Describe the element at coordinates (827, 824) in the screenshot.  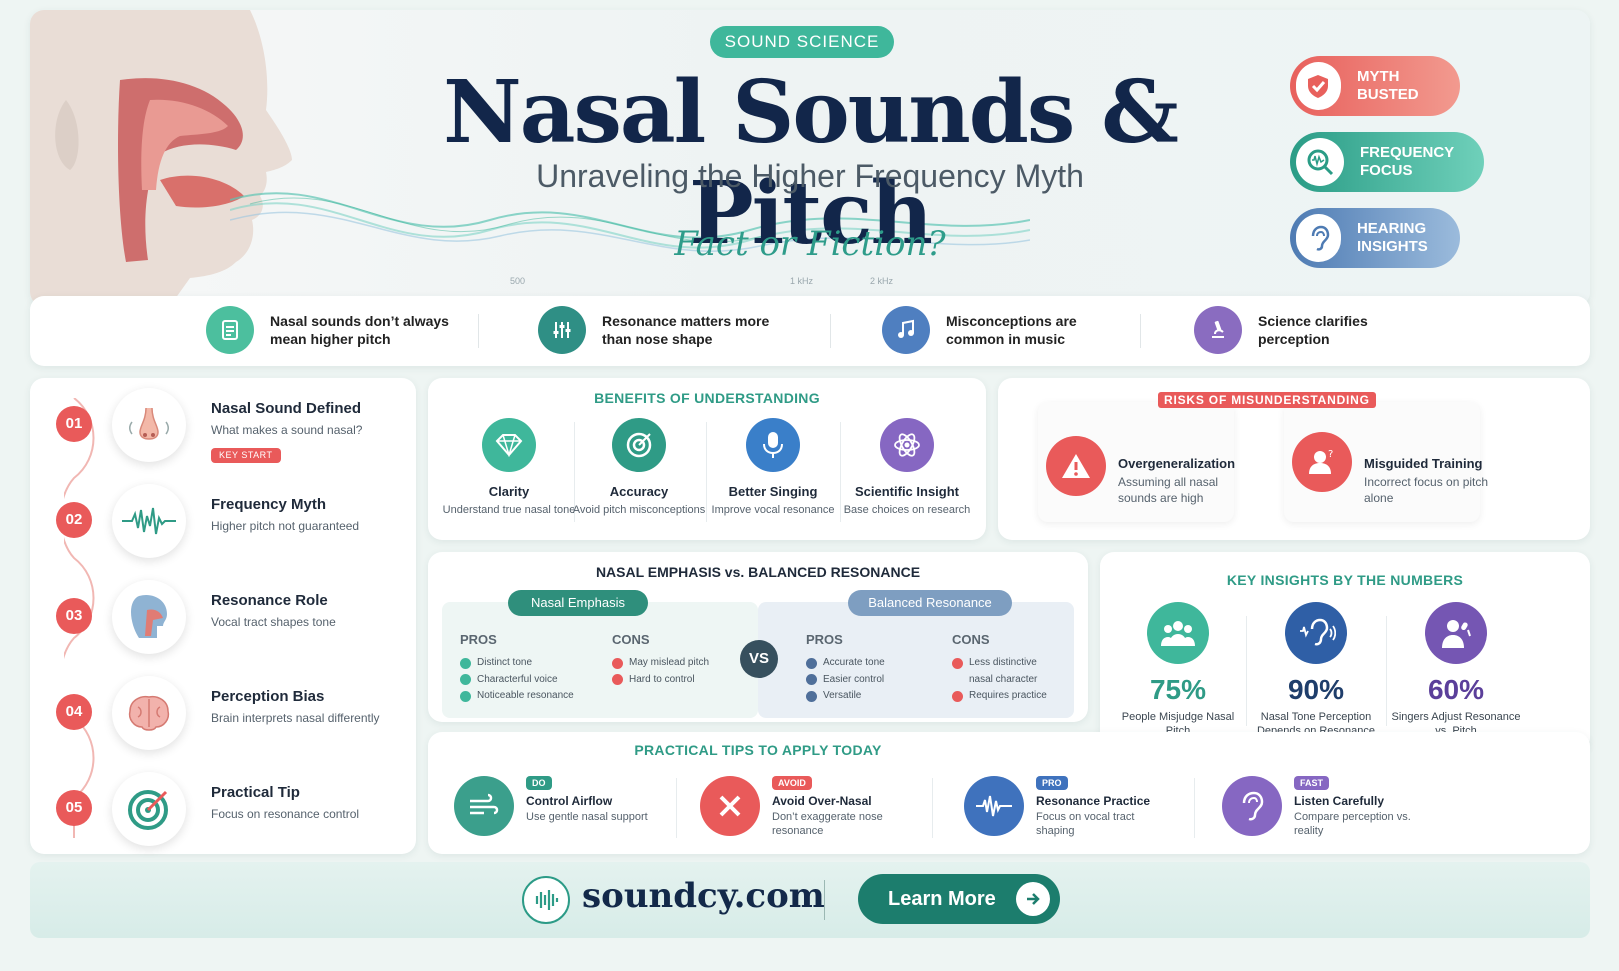
I see `tip-desc: Don’t exaggerate nose resonance` at that location.